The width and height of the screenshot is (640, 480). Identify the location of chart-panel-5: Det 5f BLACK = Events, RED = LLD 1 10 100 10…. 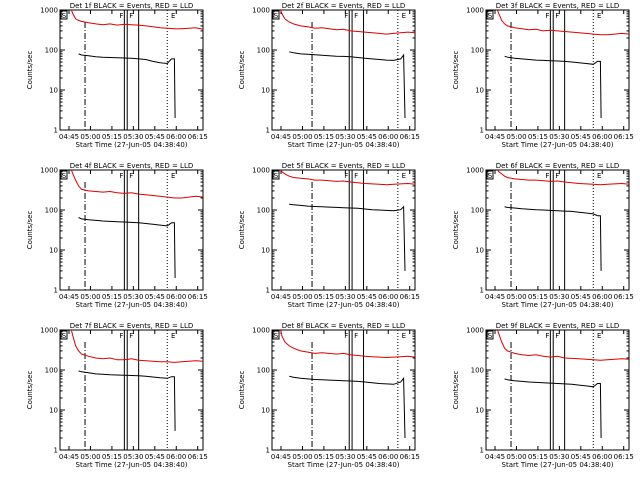
(329, 235).